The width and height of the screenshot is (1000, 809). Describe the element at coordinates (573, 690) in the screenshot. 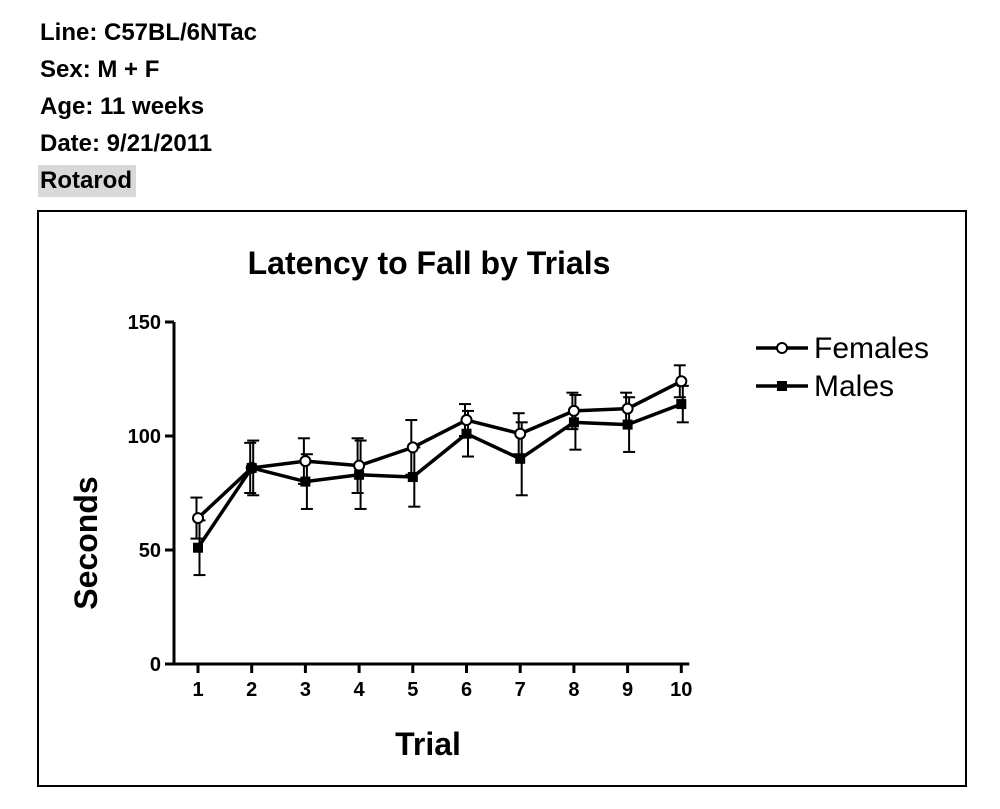

I see `x-tick-label: 8` at that location.